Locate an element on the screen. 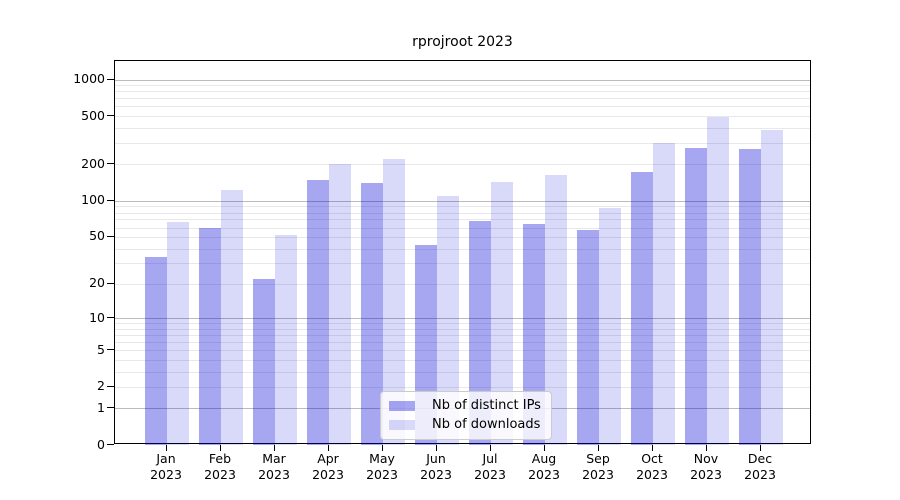 The width and height of the screenshot is (900, 500). x-tick-label: Dec 2023 is located at coordinates (760, 466).